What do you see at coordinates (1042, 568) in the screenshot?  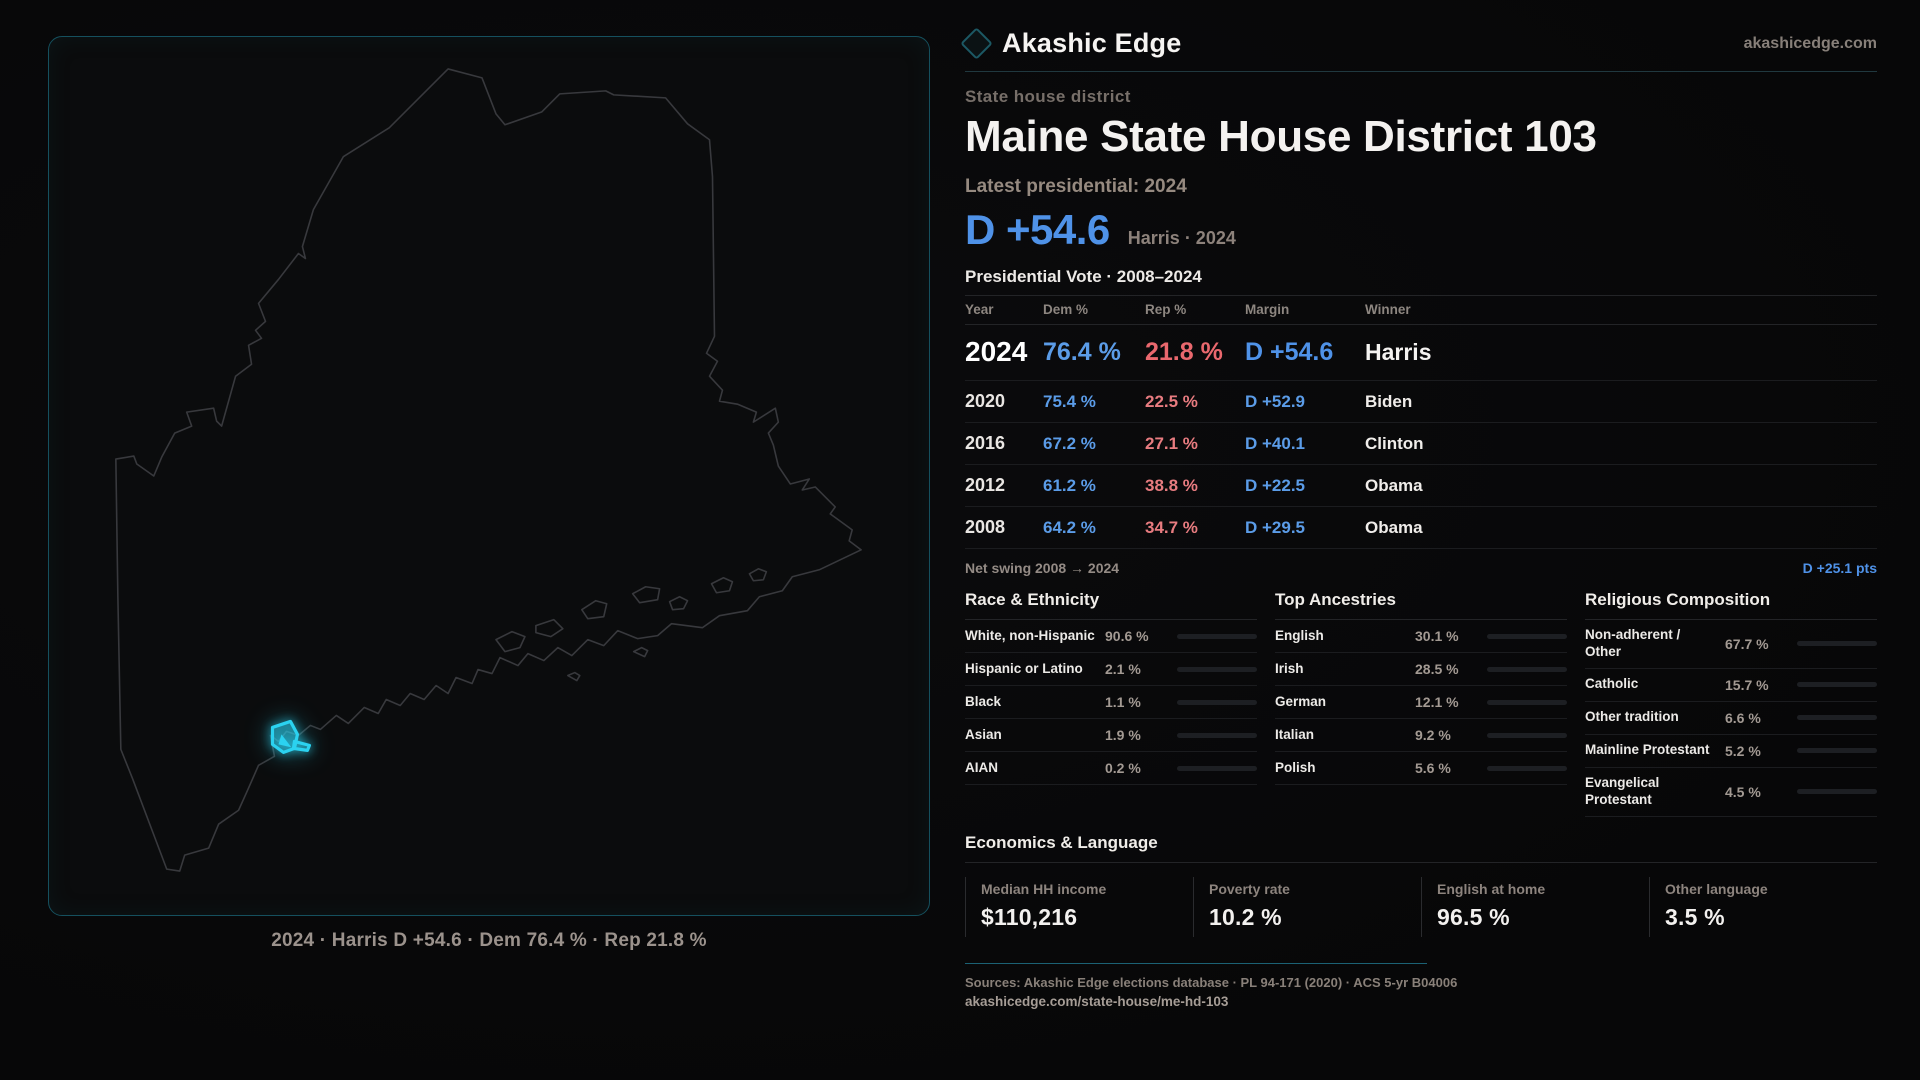 I see `net-swing-label: Net swing 2008 → 2024` at bounding box center [1042, 568].